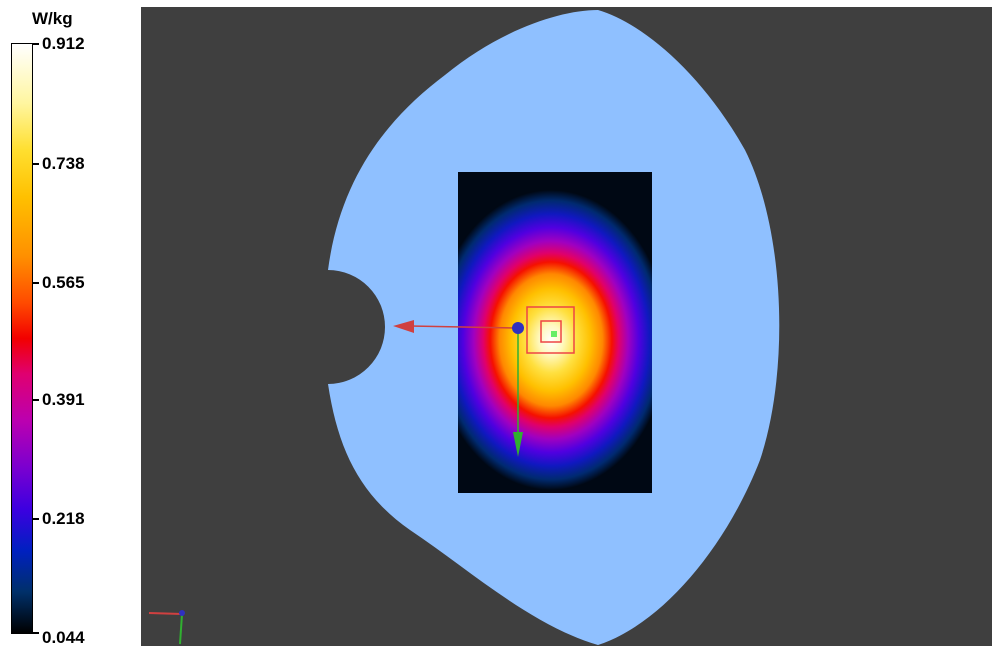  What do you see at coordinates (518, 444) in the screenshot?
I see `y-axis-arrowhead` at bounding box center [518, 444].